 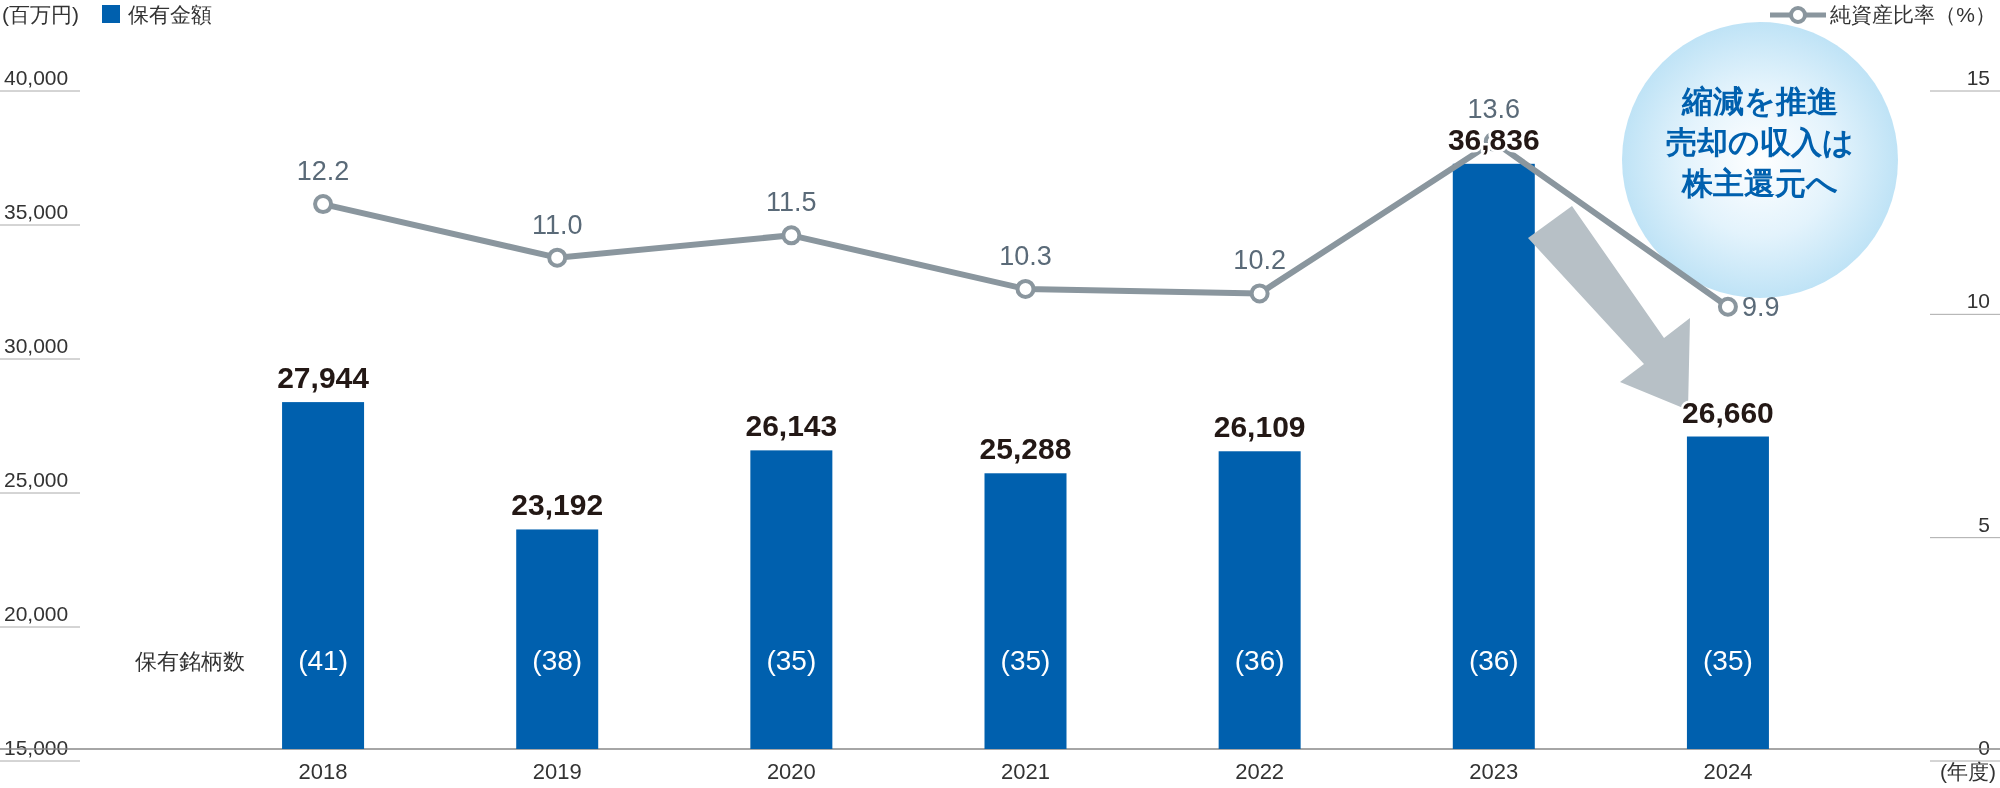 I want to click on x-tick-label: 2022, so click(x=1260, y=771).